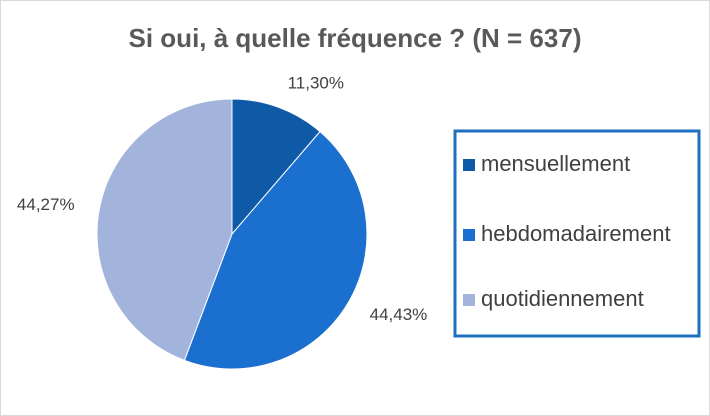 This screenshot has width=710, height=416. I want to click on chart-title: Si oui, à quelle fréquence ? (N = 637), so click(355, 38).